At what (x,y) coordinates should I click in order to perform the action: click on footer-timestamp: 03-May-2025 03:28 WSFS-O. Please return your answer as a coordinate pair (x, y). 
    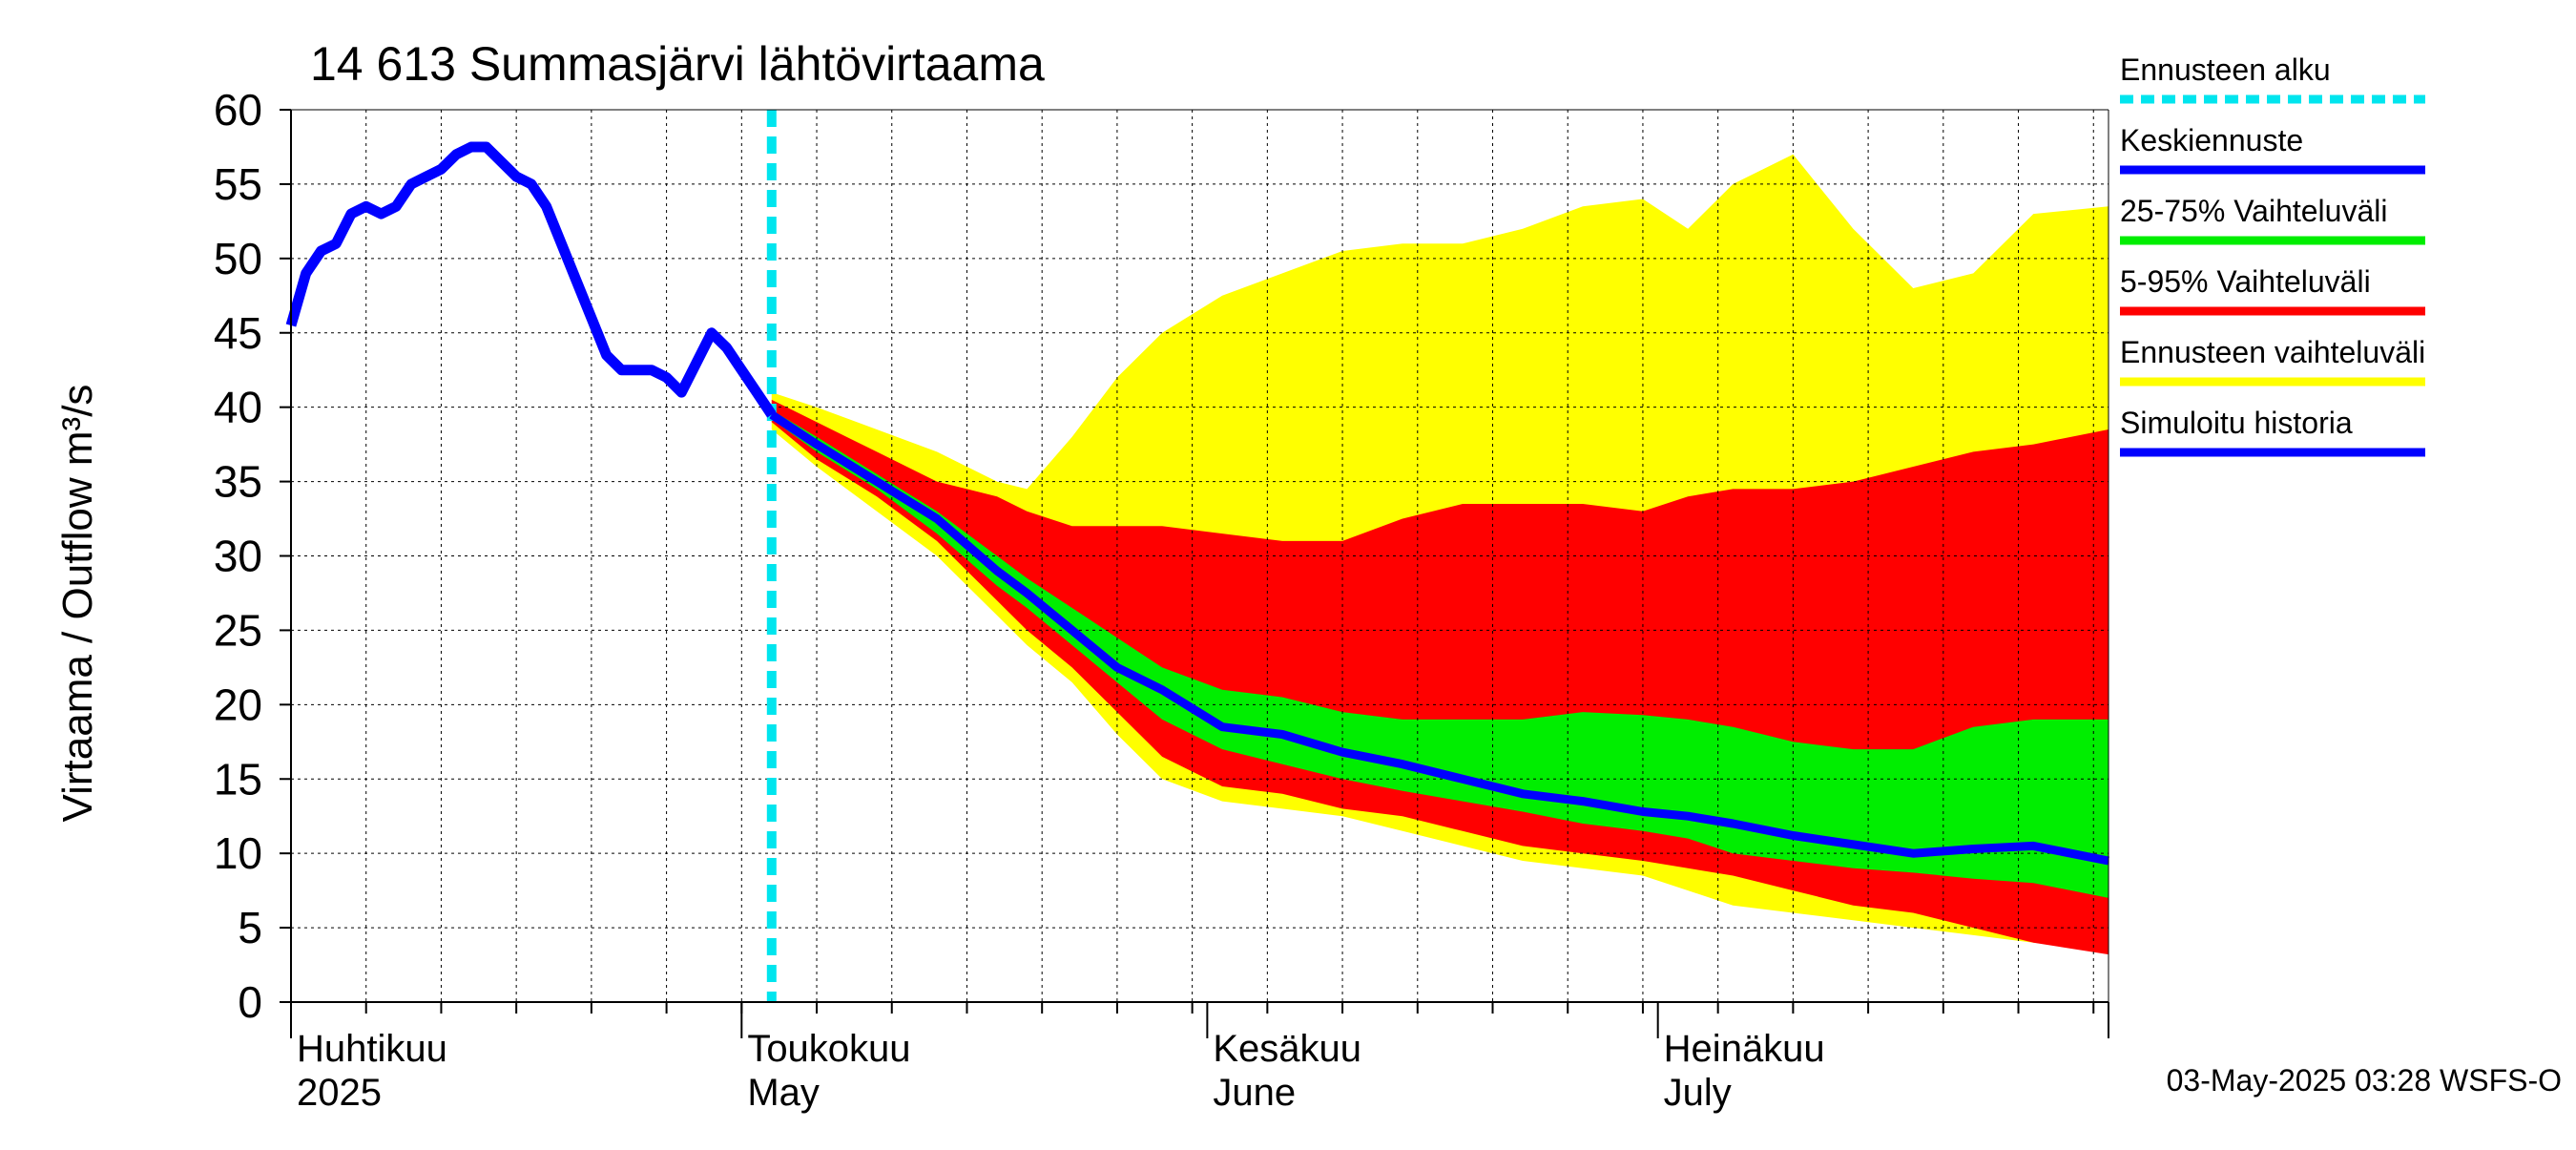
    Looking at the image, I should click on (2364, 1080).